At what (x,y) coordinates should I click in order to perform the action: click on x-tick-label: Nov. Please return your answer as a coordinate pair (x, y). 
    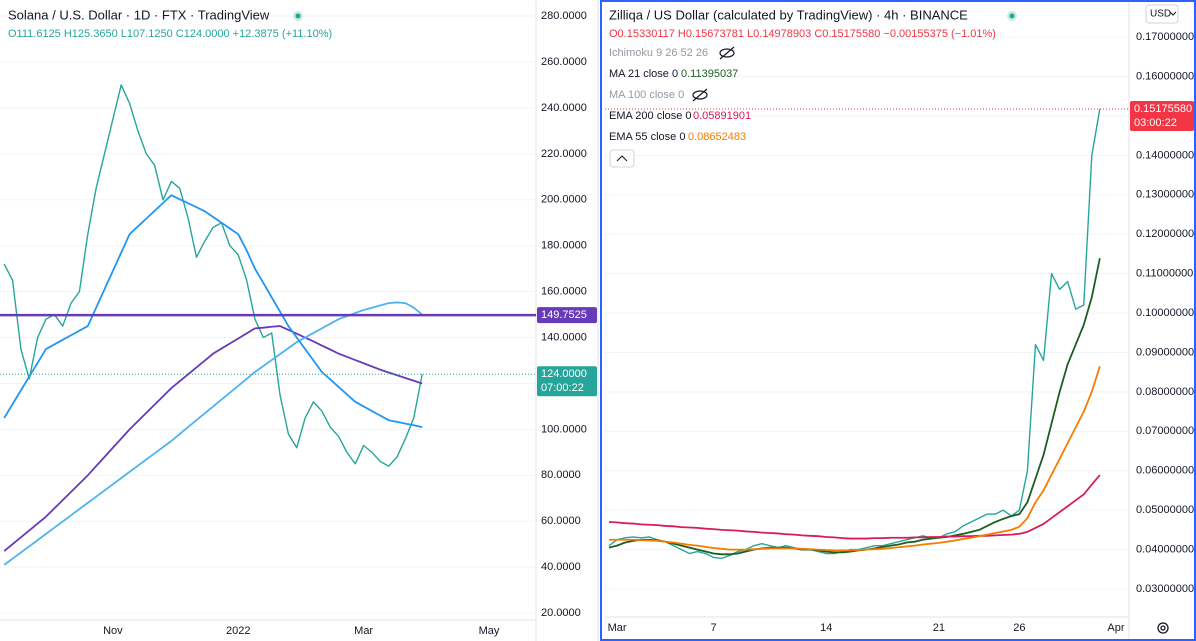
    Looking at the image, I should click on (113, 631).